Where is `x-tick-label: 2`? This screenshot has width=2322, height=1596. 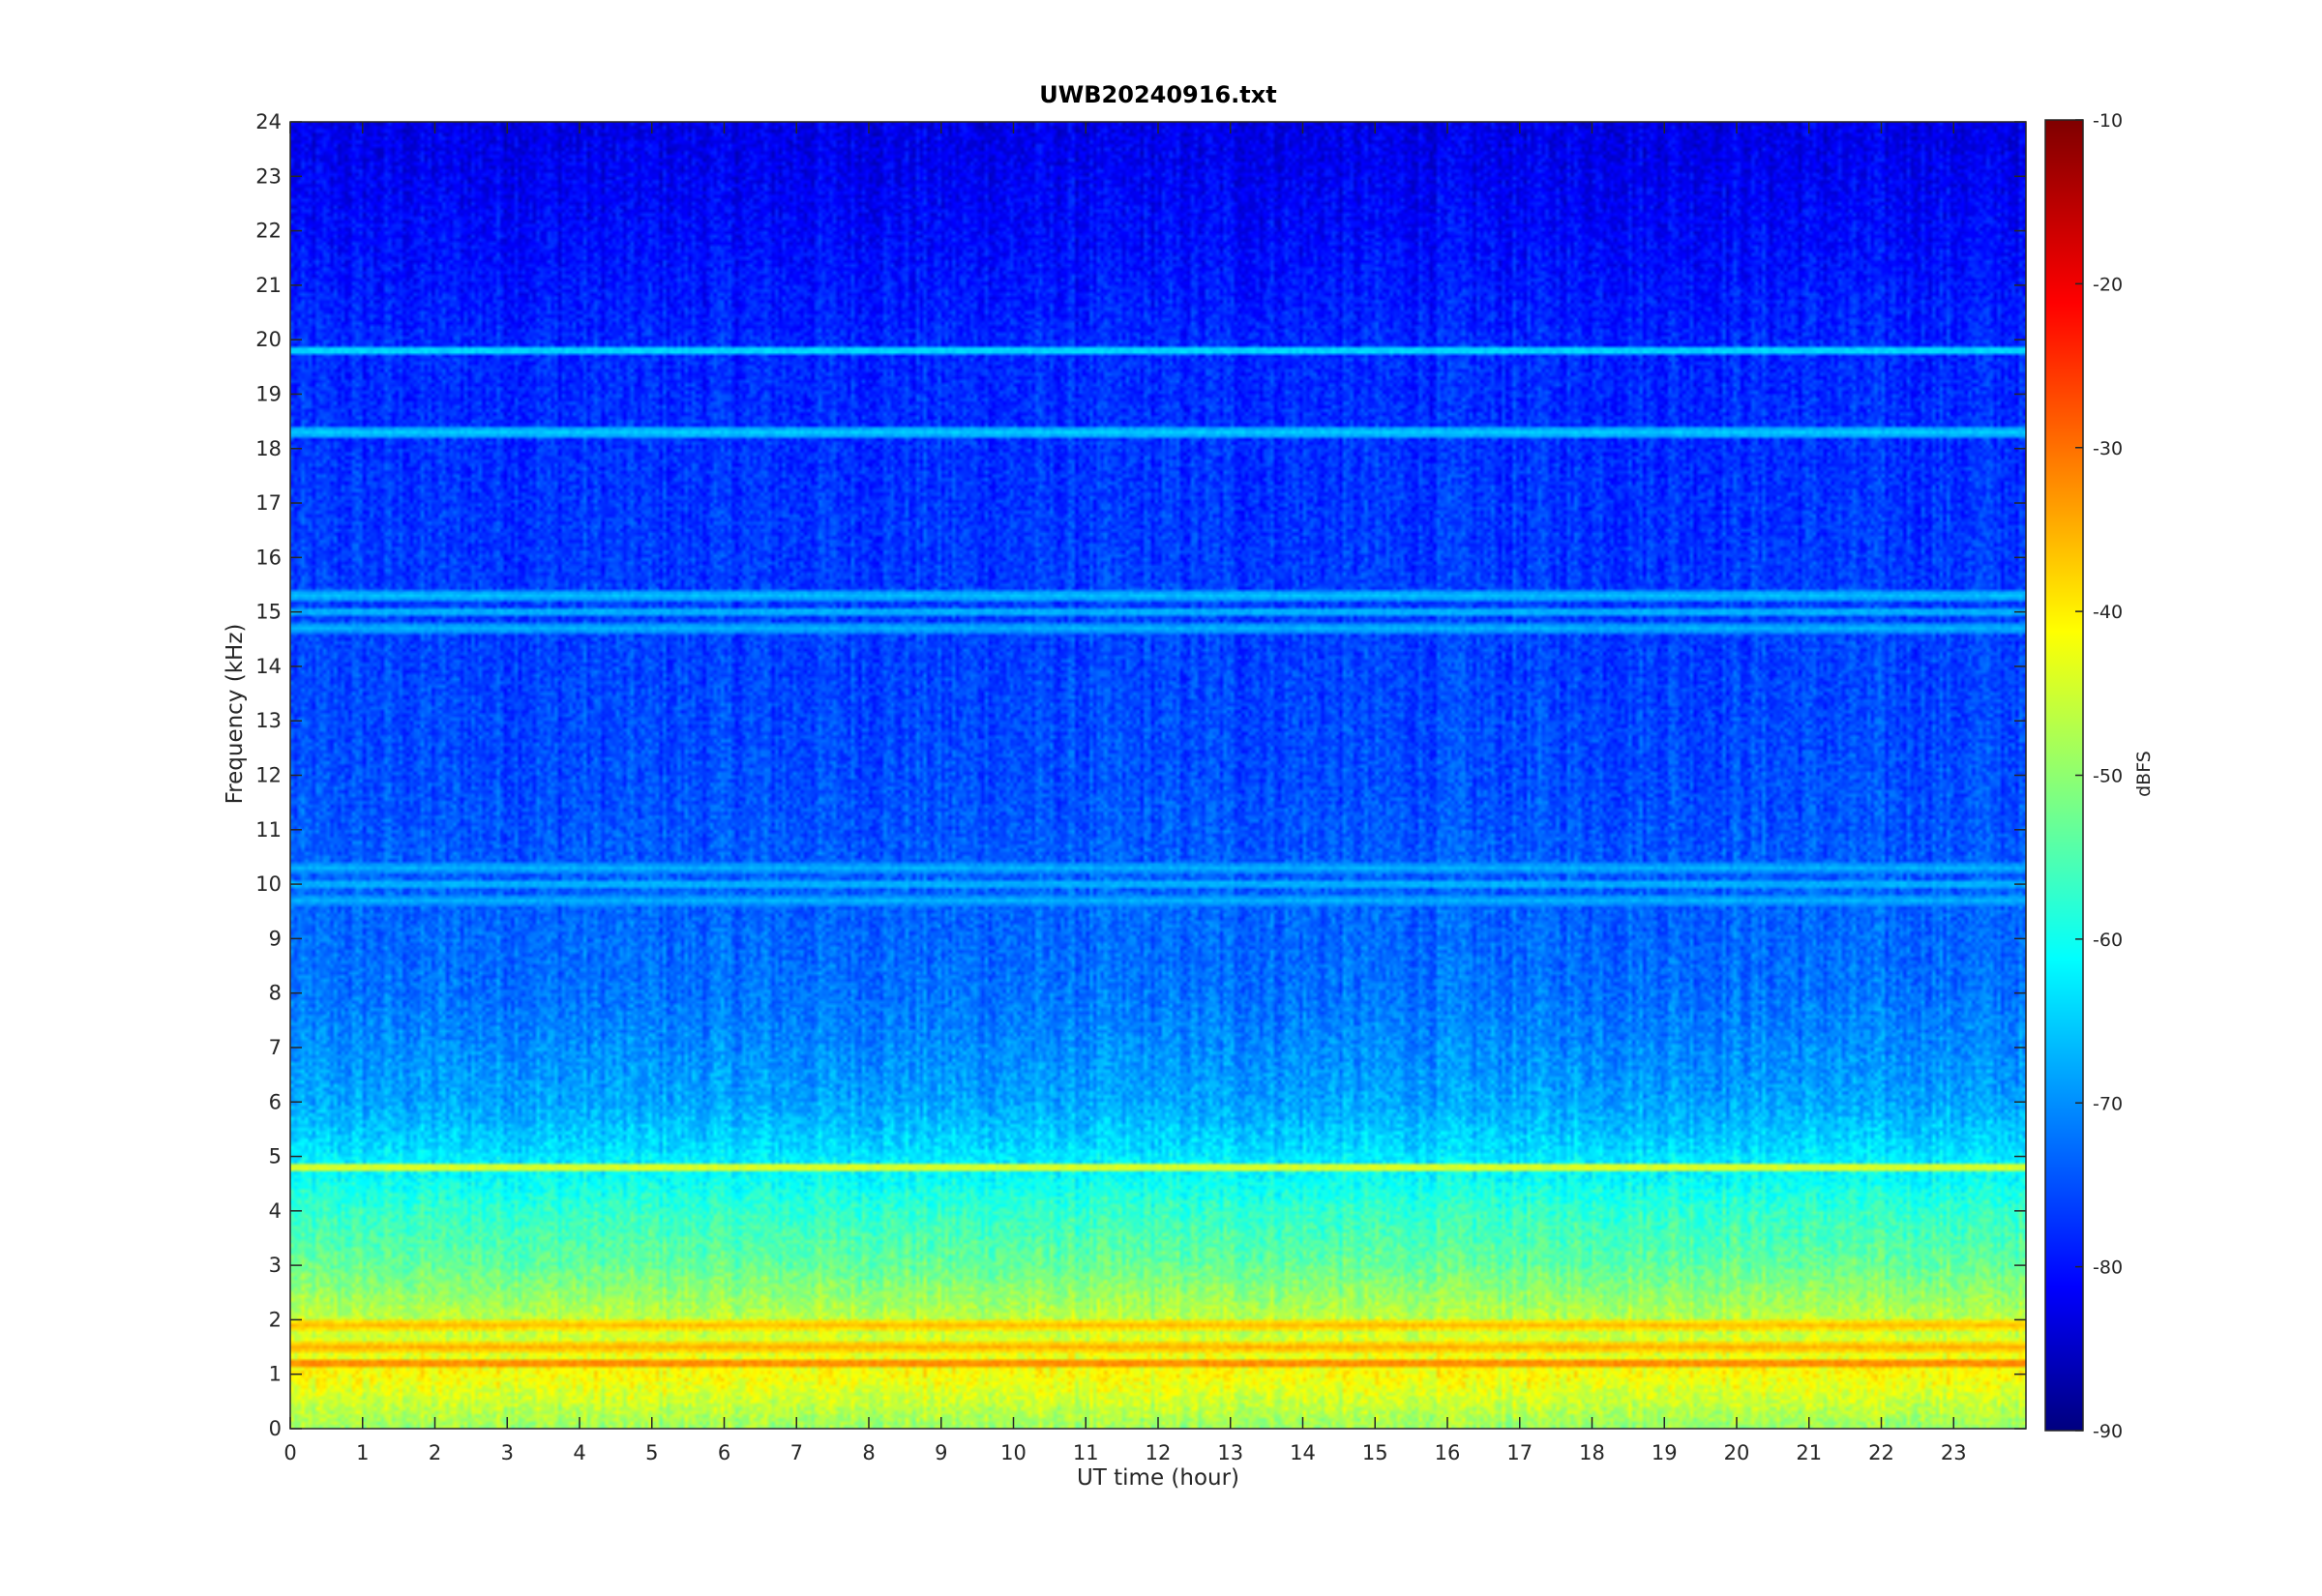 x-tick-label: 2 is located at coordinates (435, 1452).